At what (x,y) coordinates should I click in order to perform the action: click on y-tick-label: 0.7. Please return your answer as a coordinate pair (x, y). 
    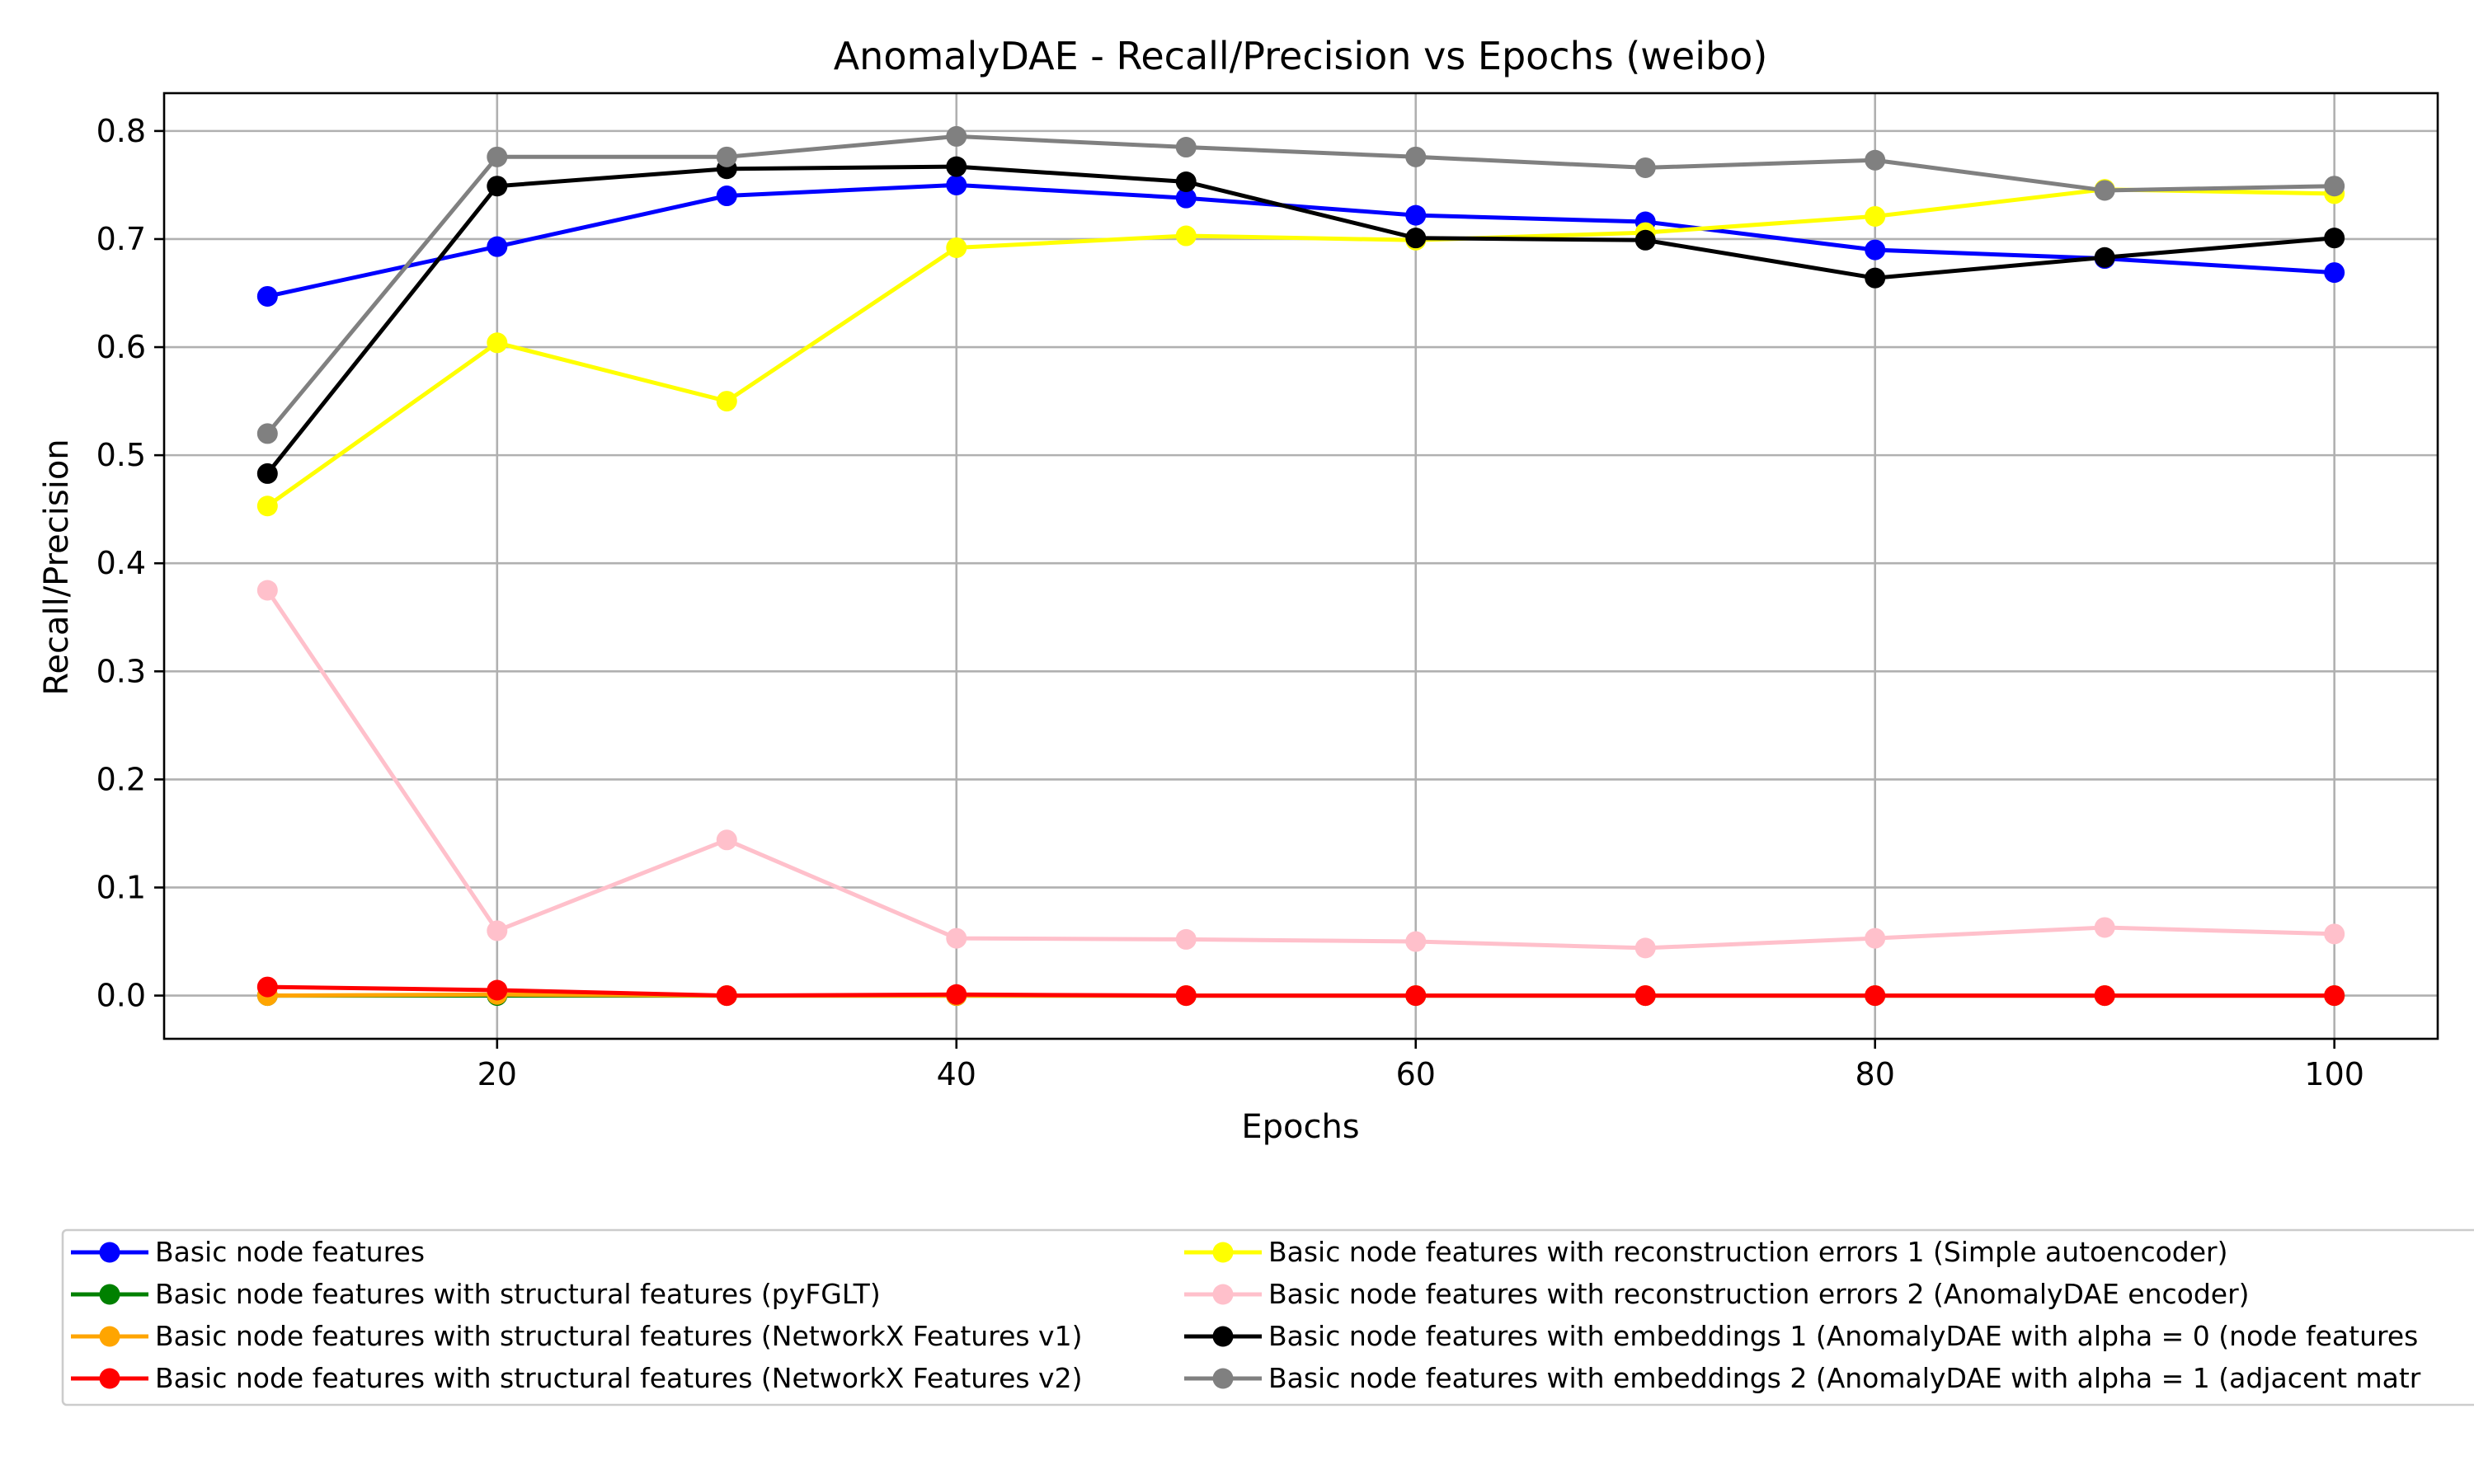
    Looking at the image, I should click on (121, 239).